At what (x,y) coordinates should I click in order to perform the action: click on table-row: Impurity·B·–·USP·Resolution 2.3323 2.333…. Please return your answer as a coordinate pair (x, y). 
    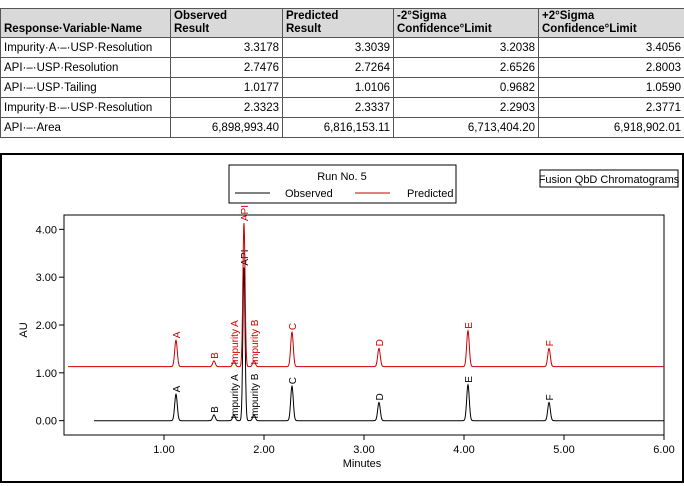
    Looking at the image, I should click on (342, 108).